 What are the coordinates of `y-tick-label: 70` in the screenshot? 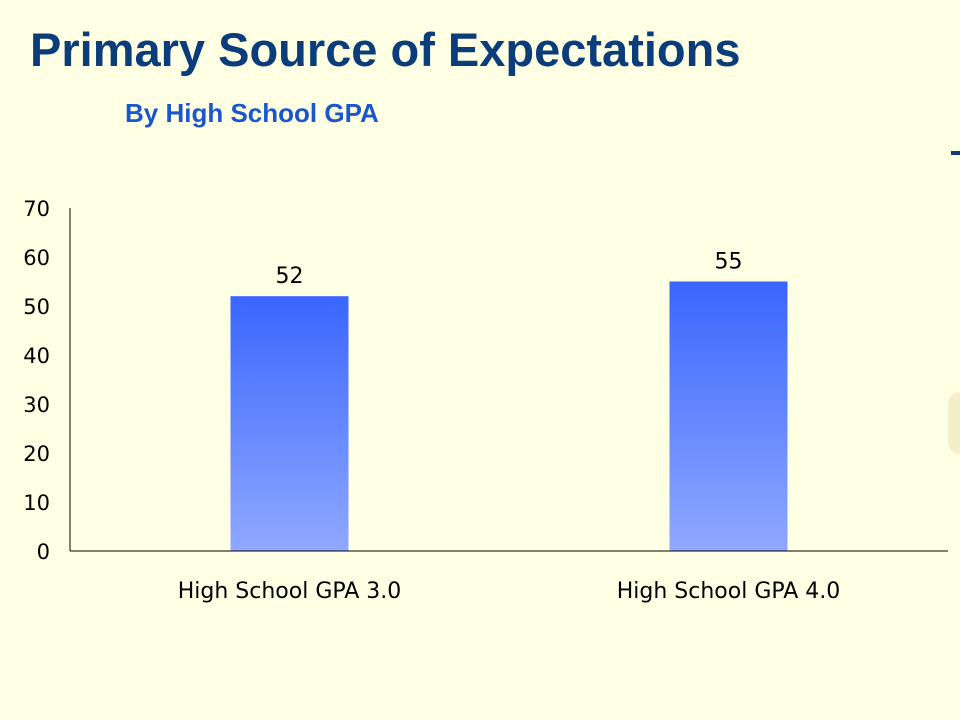 It's located at (36, 209).